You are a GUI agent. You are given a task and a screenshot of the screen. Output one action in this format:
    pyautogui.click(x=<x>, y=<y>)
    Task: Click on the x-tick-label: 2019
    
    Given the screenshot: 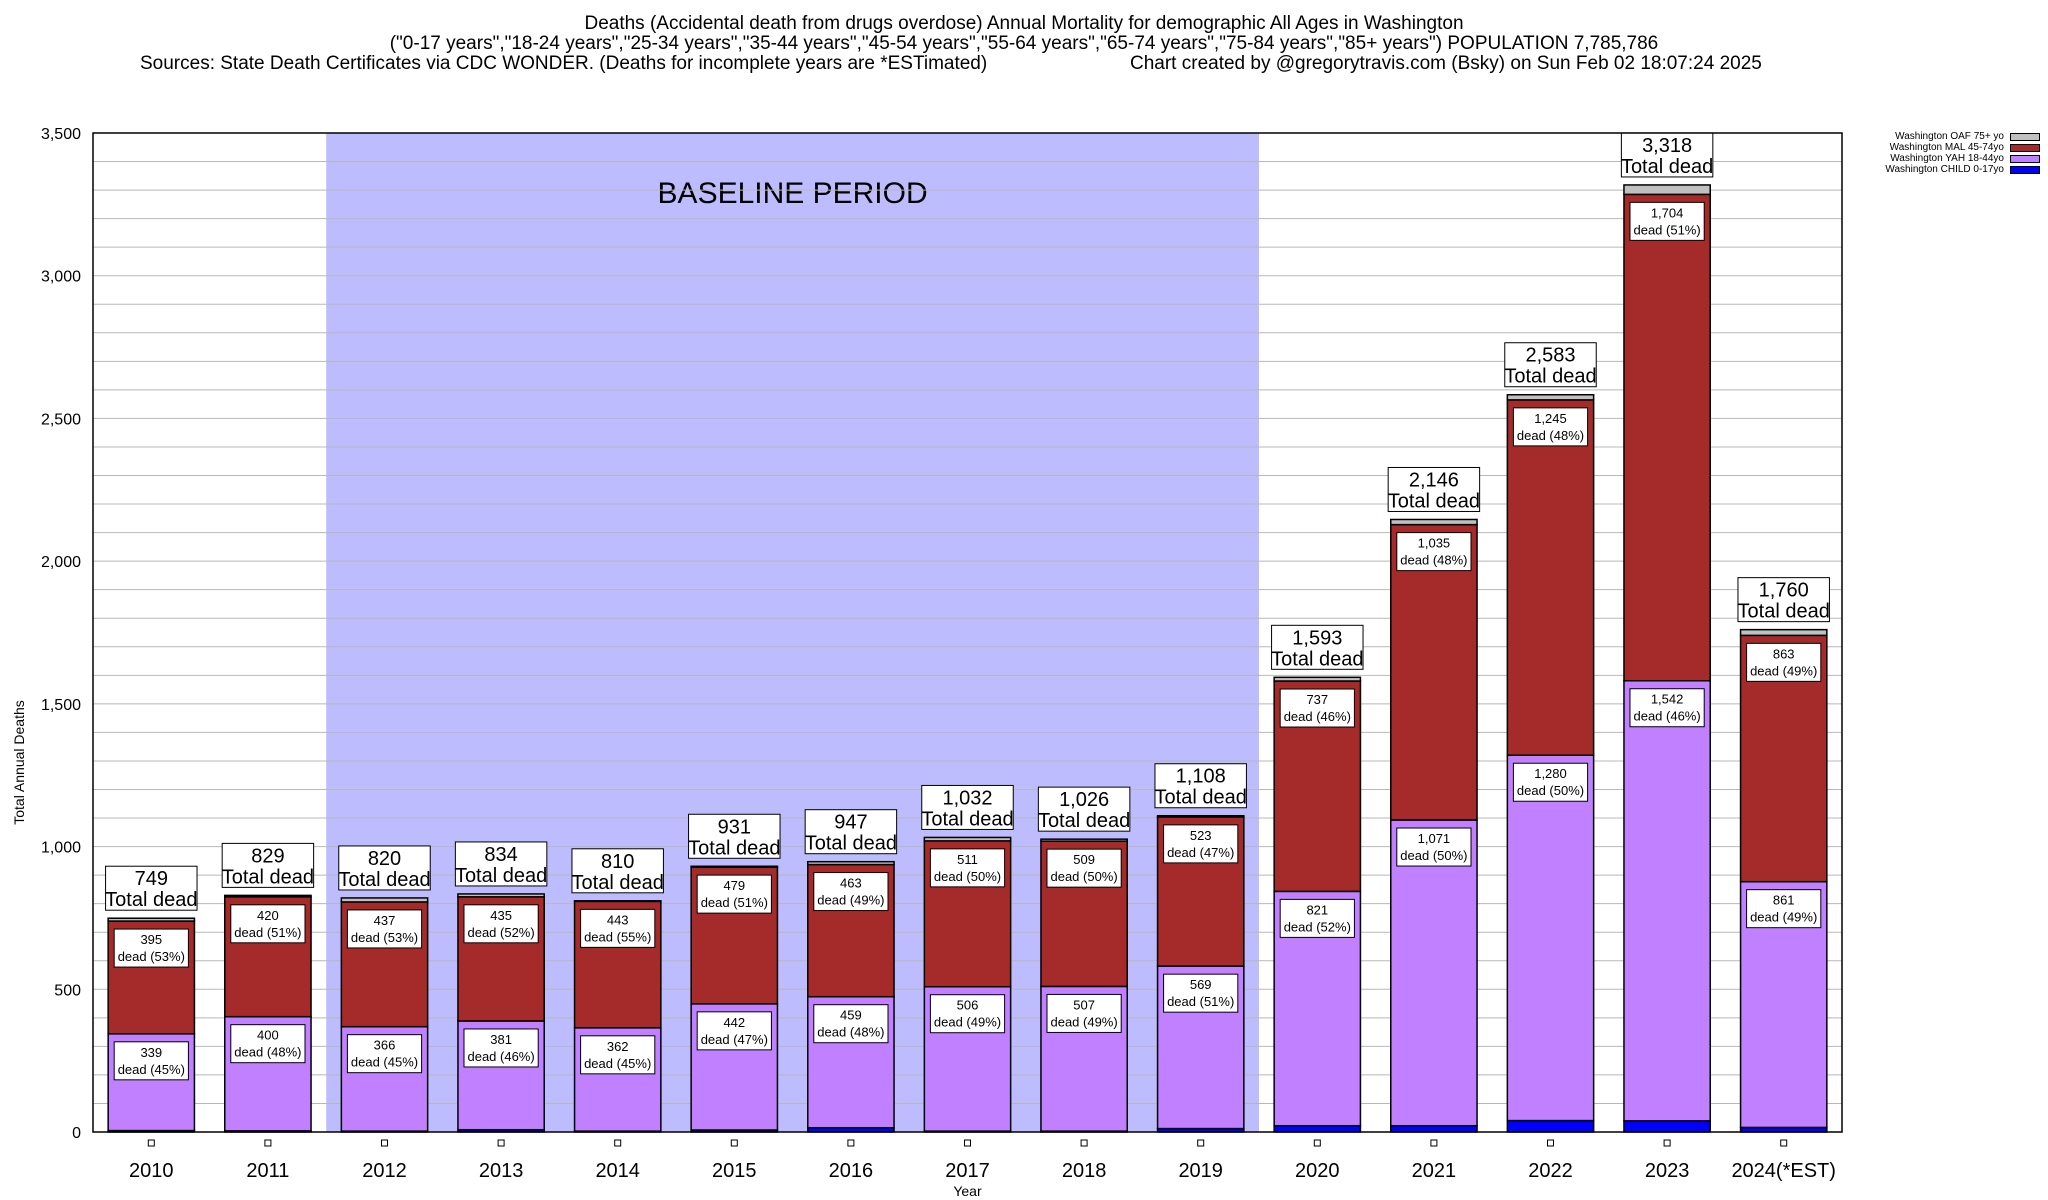 What is the action you would take?
    pyautogui.click(x=1200, y=1171)
    